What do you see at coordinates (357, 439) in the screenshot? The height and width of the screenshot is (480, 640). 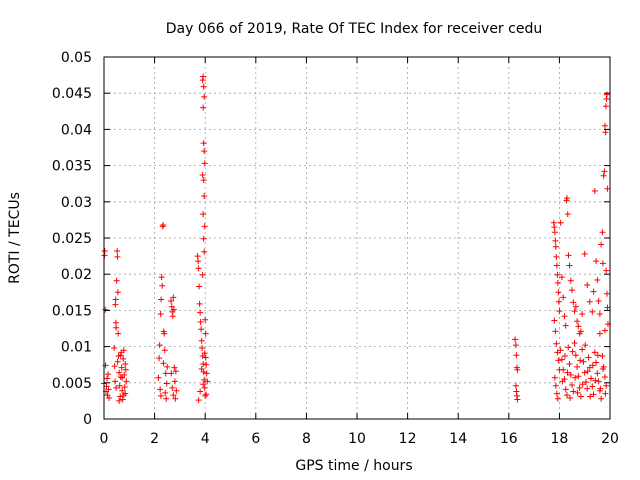 I see `x-tick-label: 10` at bounding box center [357, 439].